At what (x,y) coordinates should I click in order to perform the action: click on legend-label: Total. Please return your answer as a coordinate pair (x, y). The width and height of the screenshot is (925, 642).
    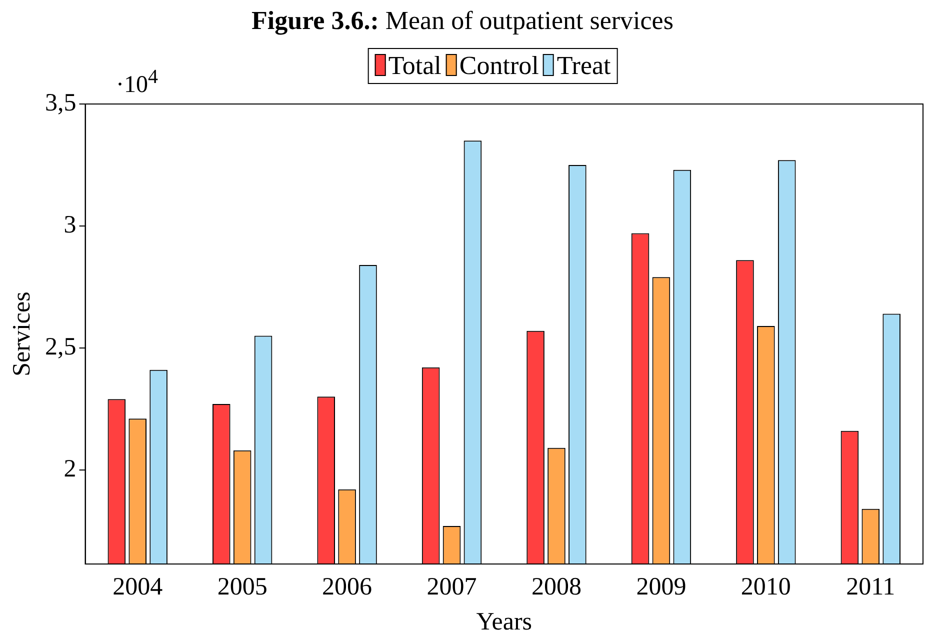
    Looking at the image, I should click on (414, 66).